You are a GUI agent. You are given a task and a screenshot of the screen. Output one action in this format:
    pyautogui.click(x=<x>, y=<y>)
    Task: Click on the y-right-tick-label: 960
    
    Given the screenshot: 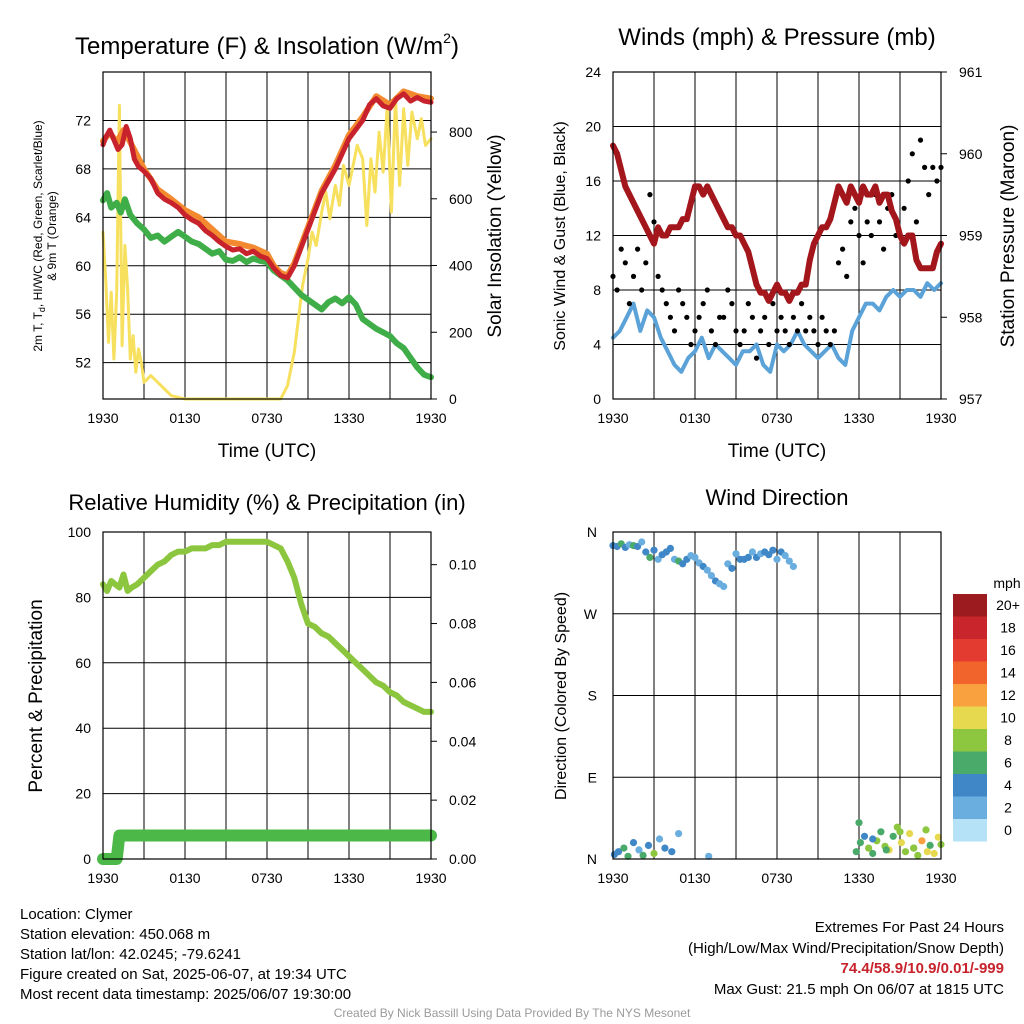 What is the action you would take?
    pyautogui.click(x=971, y=154)
    